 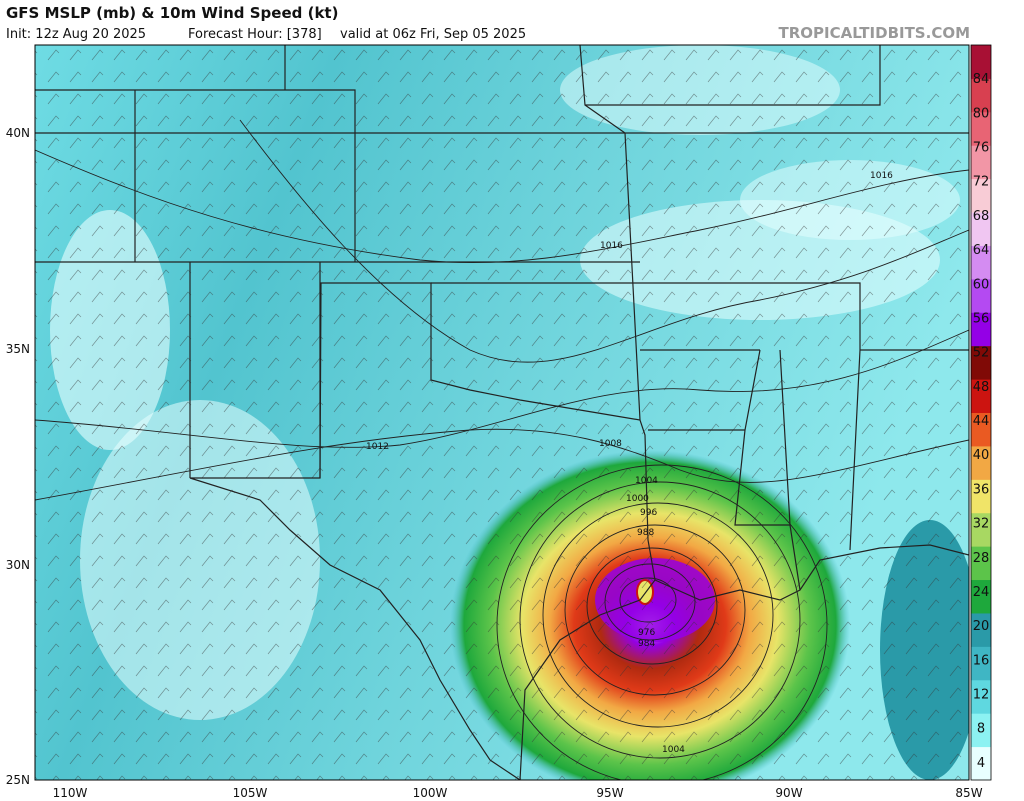 I want to click on lon-label: 110W, so click(x=70, y=793).